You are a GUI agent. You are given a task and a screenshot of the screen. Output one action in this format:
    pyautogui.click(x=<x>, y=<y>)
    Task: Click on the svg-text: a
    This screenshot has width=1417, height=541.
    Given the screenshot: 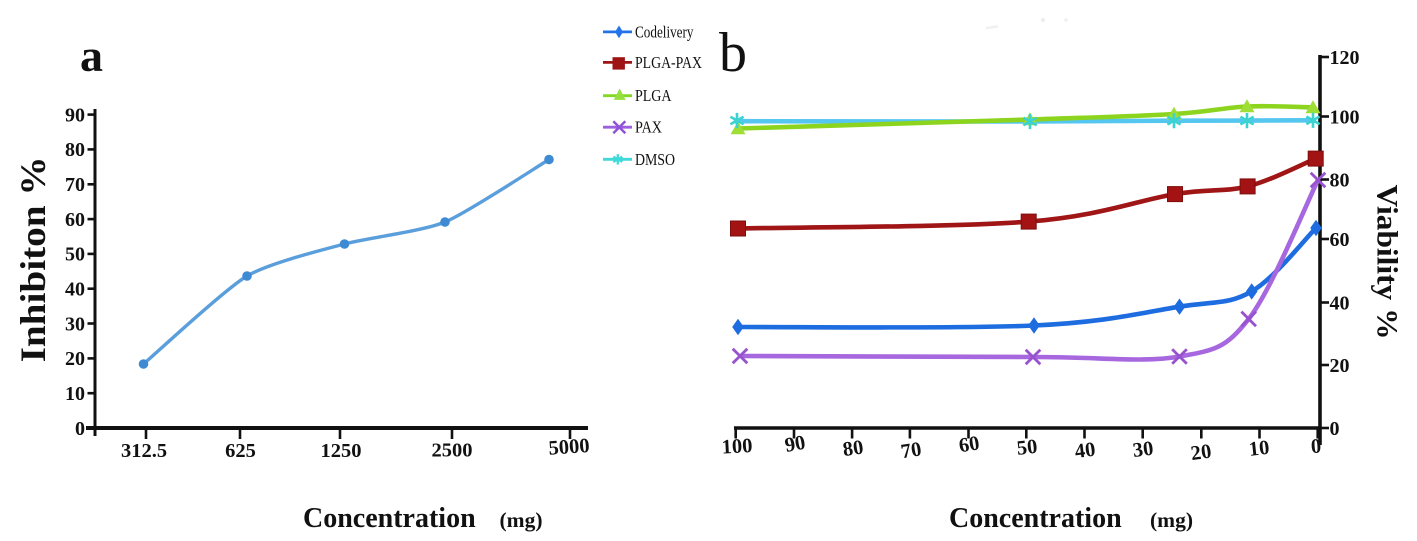 What is the action you would take?
    pyautogui.click(x=91, y=55)
    